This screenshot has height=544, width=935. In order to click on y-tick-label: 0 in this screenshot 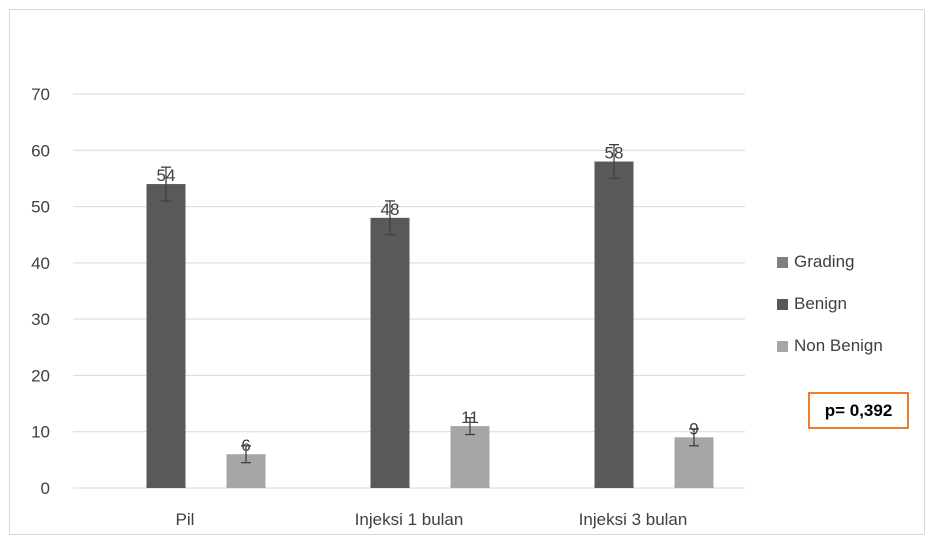, I will do `click(45, 488)`.